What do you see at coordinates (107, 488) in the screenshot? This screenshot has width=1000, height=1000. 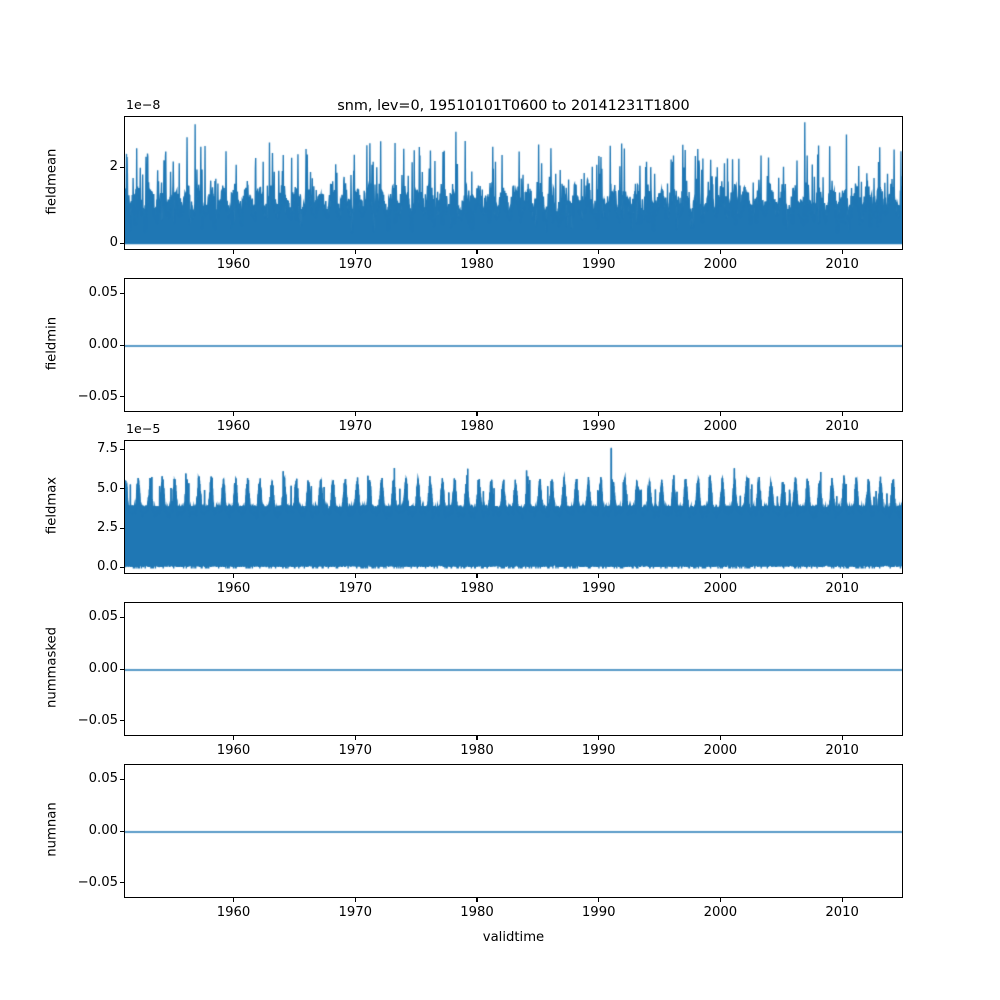 I see `y-tick-label: 5.0` at bounding box center [107, 488].